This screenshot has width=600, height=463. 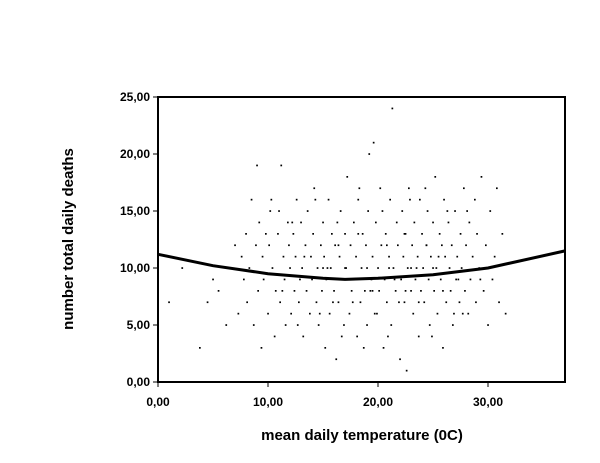 What do you see at coordinates (139, 382) in the screenshot?
I see `y-tick-label: 0,00` at bounding box center [139, 382].